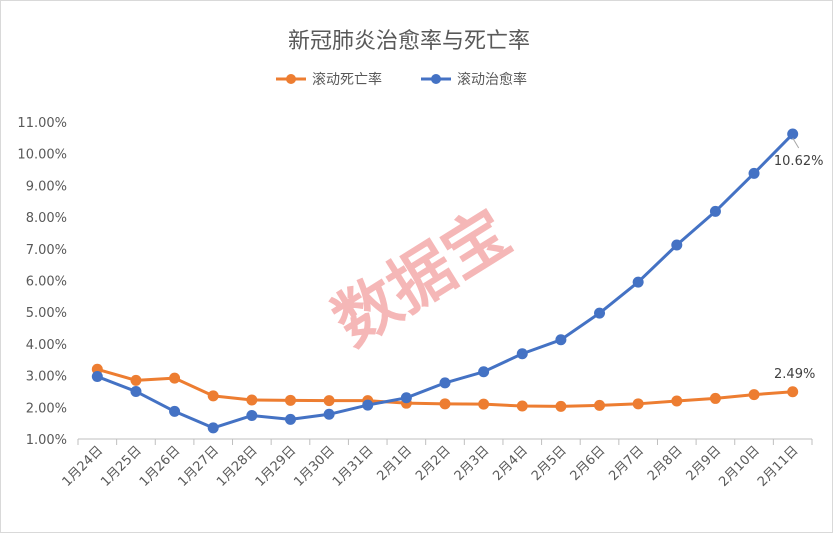 Image resolution: width=833 pixels, height=533 pixels. What do you see at coordinates (46, 282) in the screenshot?
I see `y-tick-label: 6.00%` at bounding box center [46, 282].